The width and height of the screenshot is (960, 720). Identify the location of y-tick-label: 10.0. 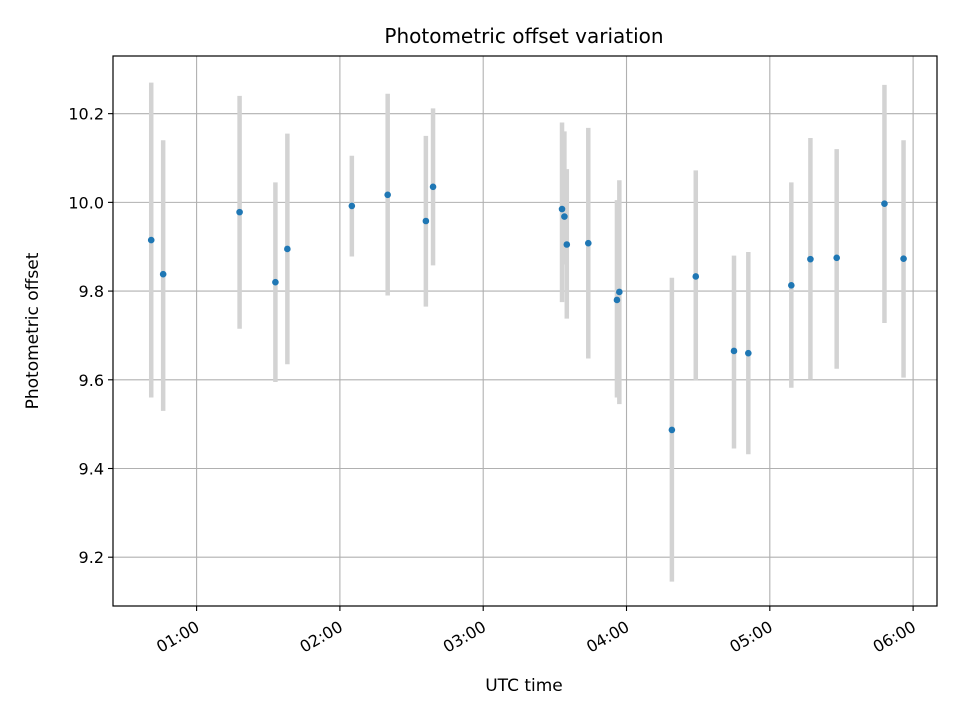
(86, 202).